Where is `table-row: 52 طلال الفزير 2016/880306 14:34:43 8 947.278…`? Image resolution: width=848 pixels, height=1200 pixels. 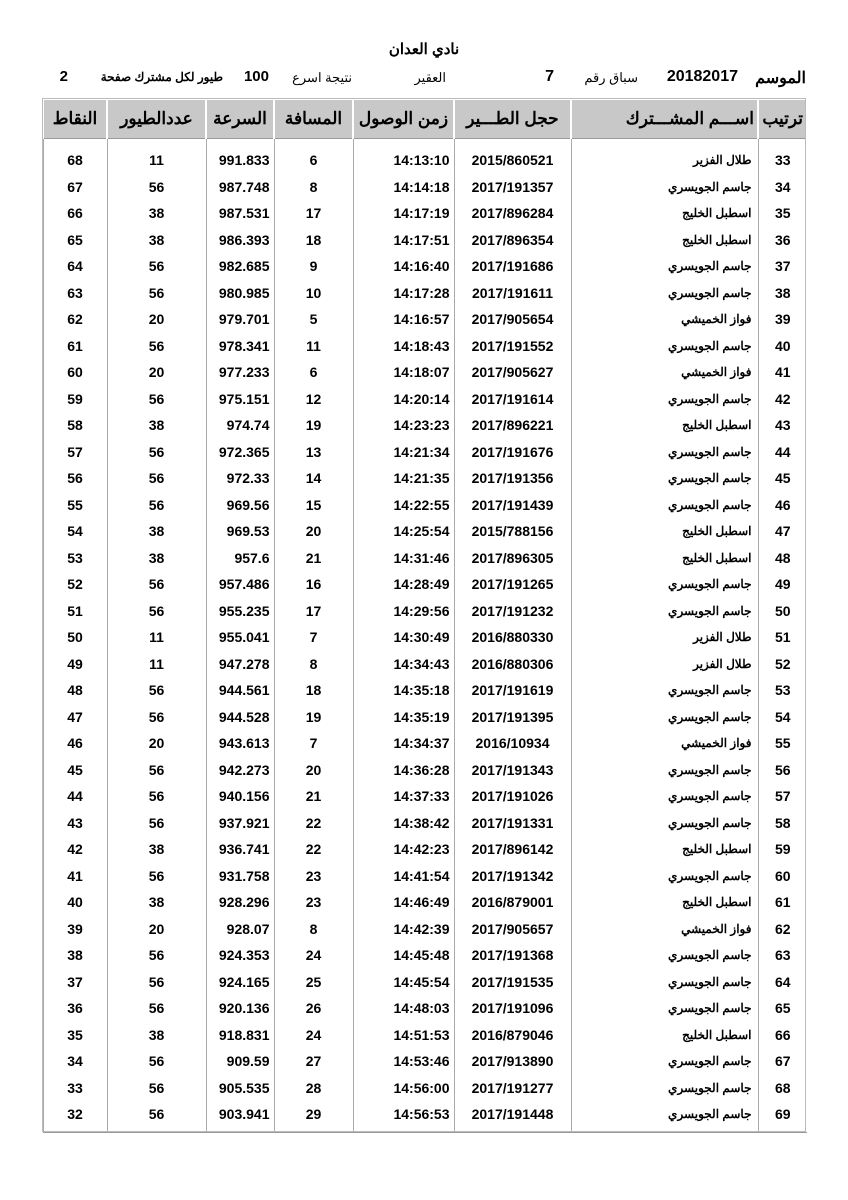 table-row: 52 طلال الفزير 2016/880306 14:34:43 8 947.278… is located at coordinates (424, 663).